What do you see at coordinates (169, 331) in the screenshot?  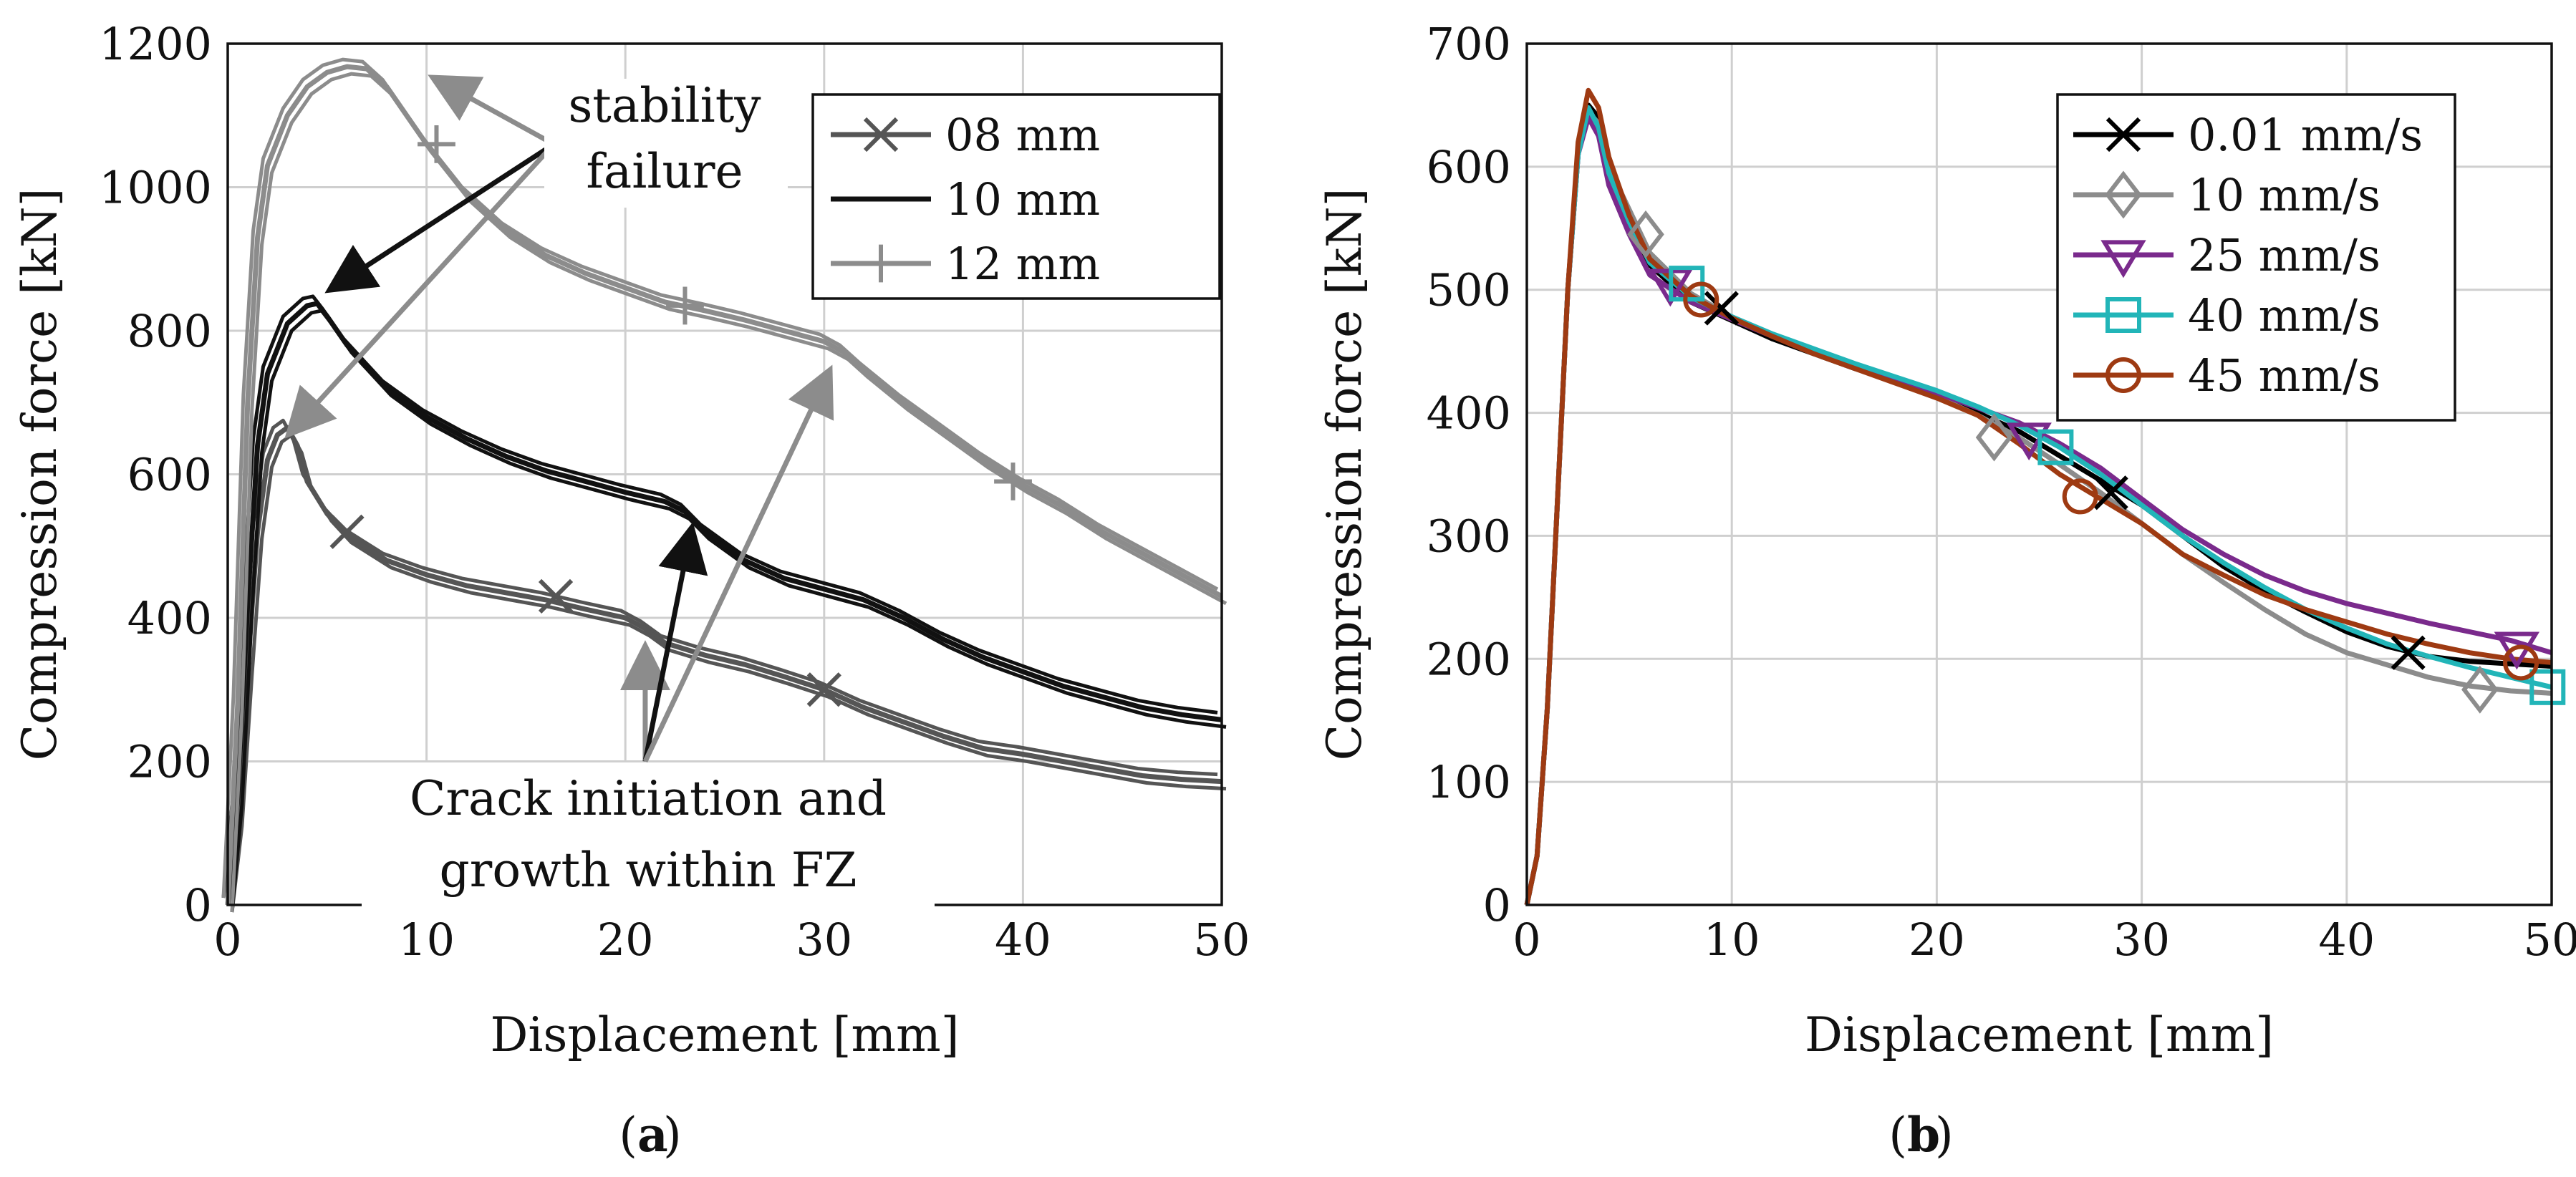 I see `y-tick-label: 800` at bounding box center [169, 331].